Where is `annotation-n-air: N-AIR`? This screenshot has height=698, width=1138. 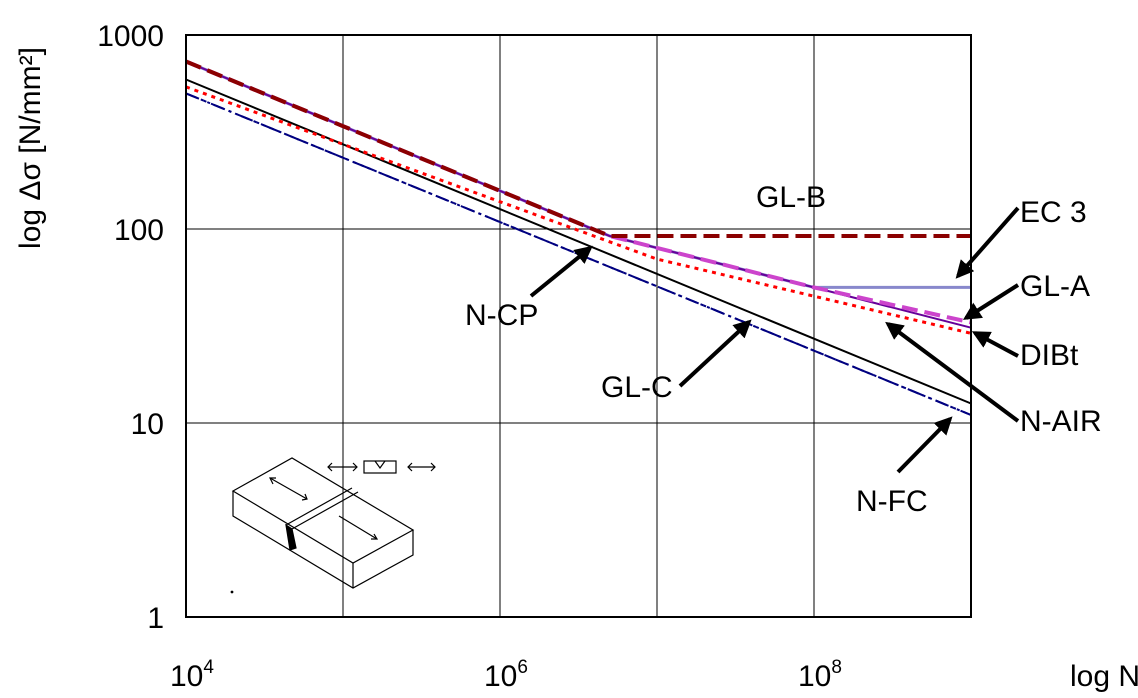 annotation-n-air: N-AIR is located at coordinates (1061, 421).